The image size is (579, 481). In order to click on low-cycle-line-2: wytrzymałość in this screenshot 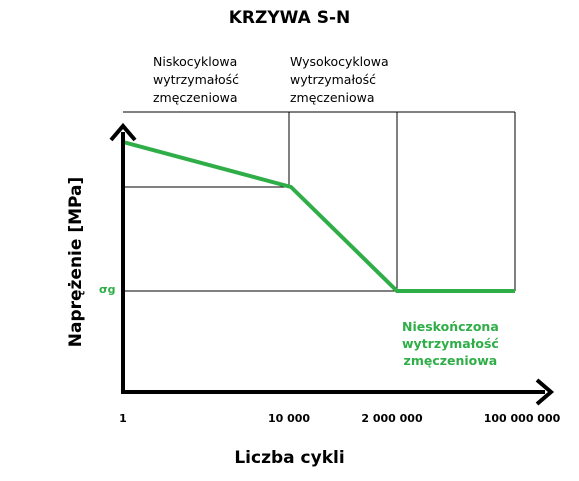, I will do `click(196, 79)`.